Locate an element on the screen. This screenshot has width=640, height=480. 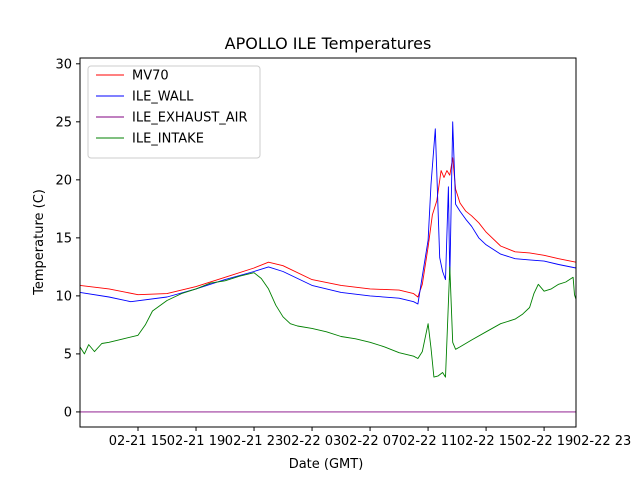
legend: MV70 ILE_WALL ILE_EXHAUST_AIR ILE_INTAKE is located at coordinates (174, 112).